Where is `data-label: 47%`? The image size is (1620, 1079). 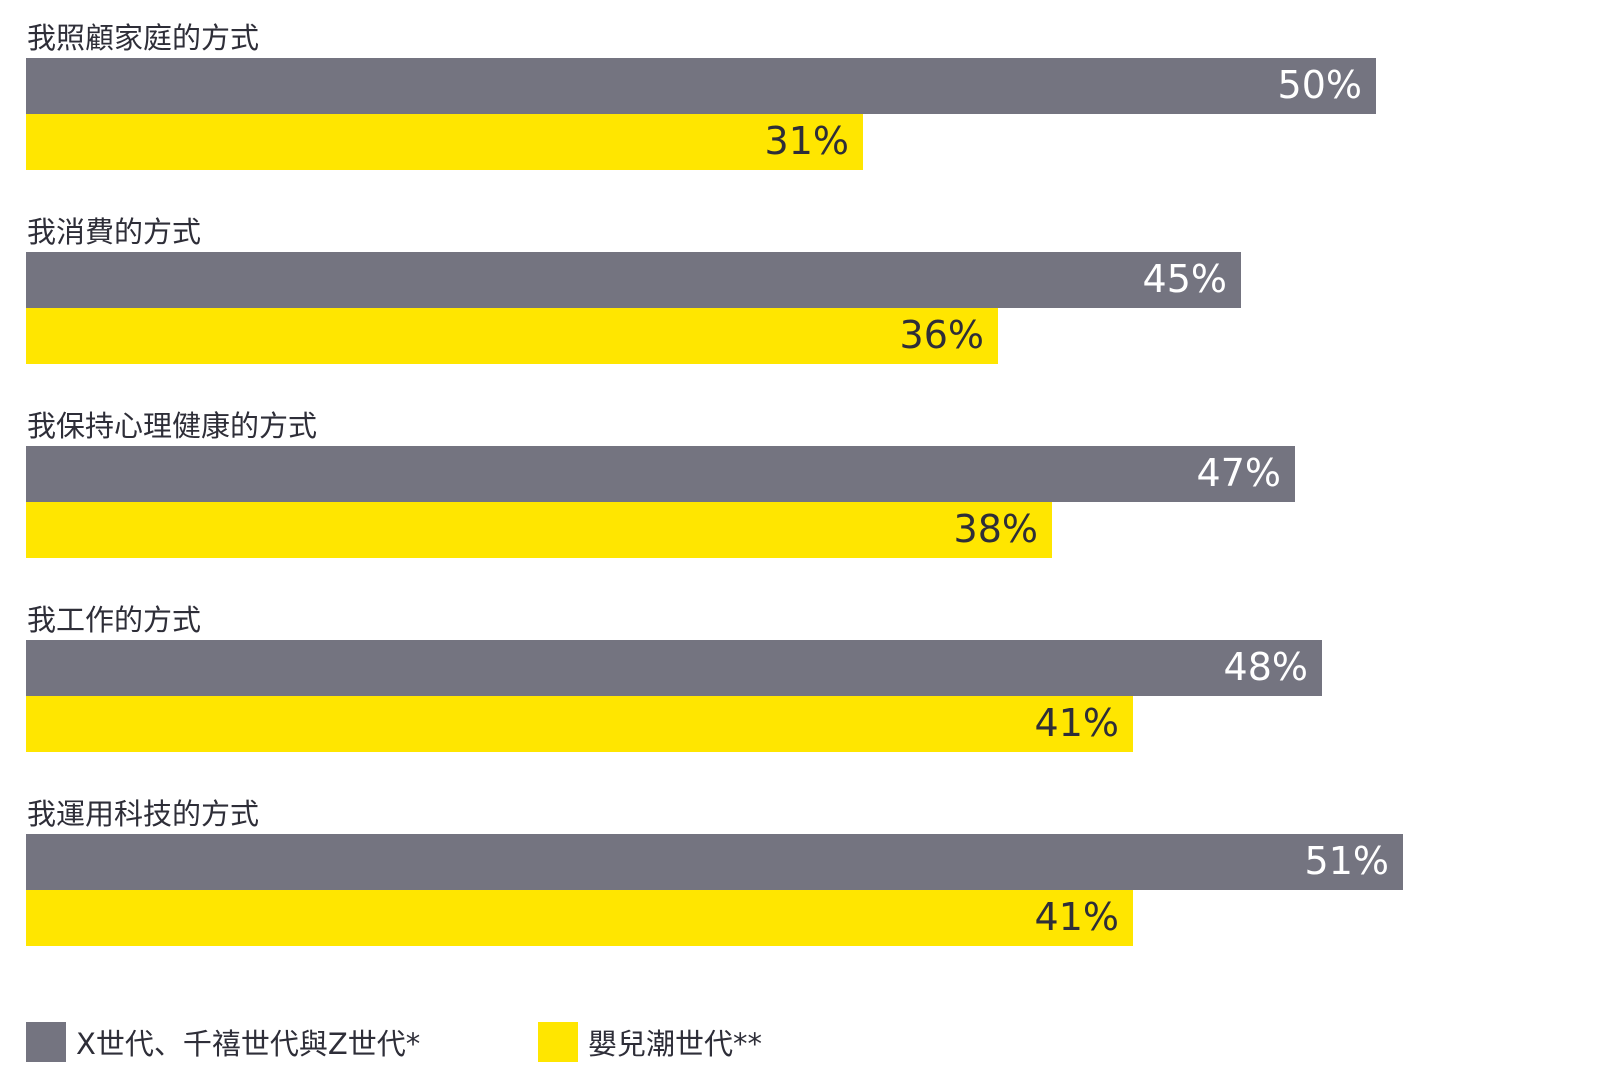 data-label: 47% is located at coordinates (1239, 473).